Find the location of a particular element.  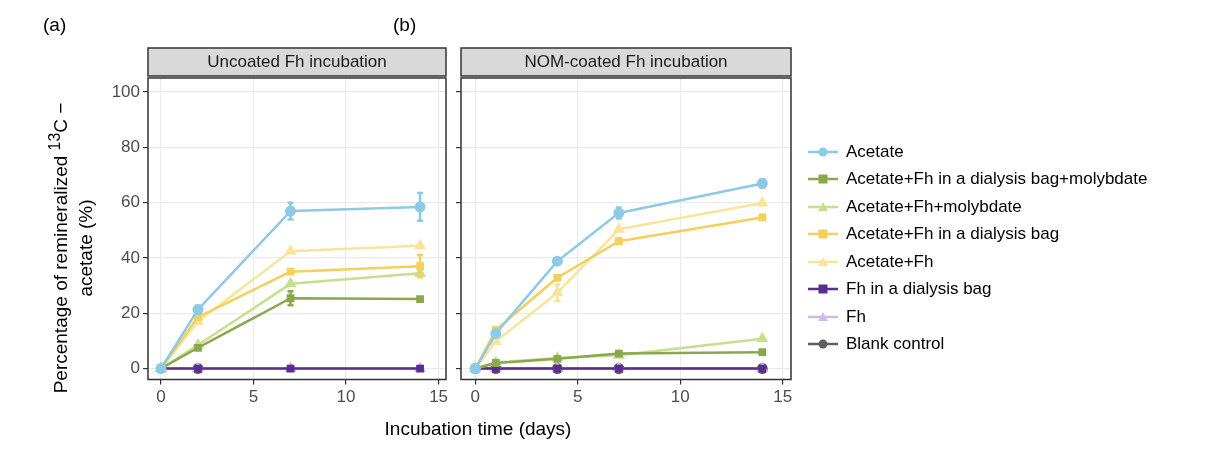

chart-title: Uncoated Fh incubation is located at coordinates (297, 61).